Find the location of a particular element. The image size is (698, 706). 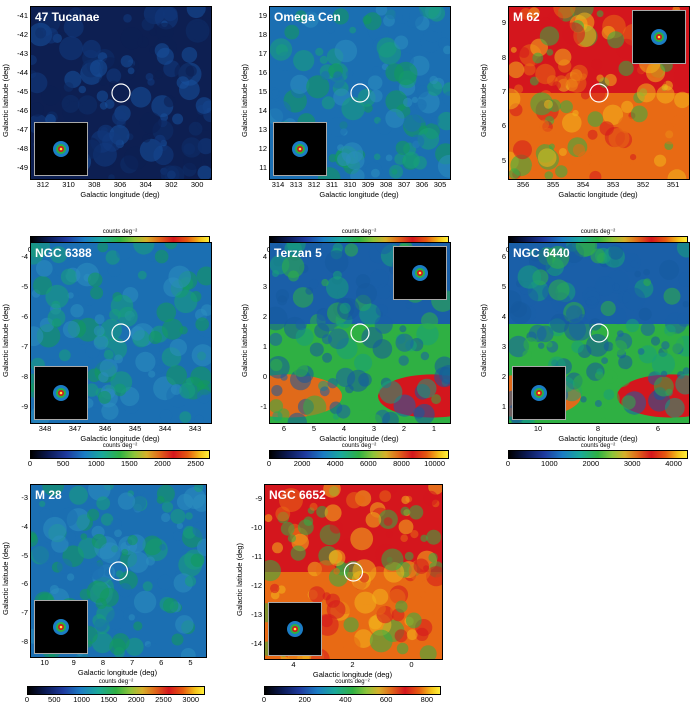

colorbar-tick-label: 10000 is located at coordinates (435, 463).